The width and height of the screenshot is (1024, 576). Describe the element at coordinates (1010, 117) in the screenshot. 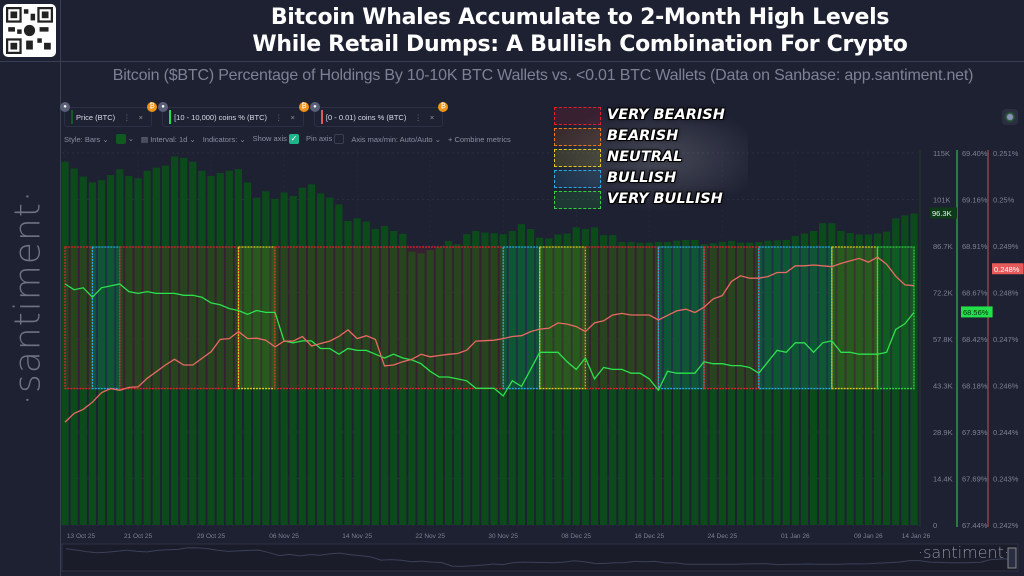

I see `chart-settings-button` at that location.